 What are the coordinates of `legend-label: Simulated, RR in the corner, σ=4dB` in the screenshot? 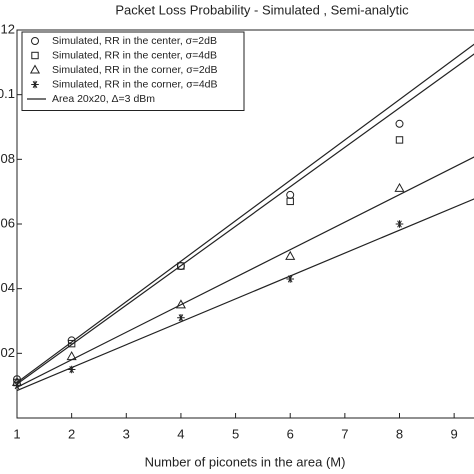 It's located at (135, 84).